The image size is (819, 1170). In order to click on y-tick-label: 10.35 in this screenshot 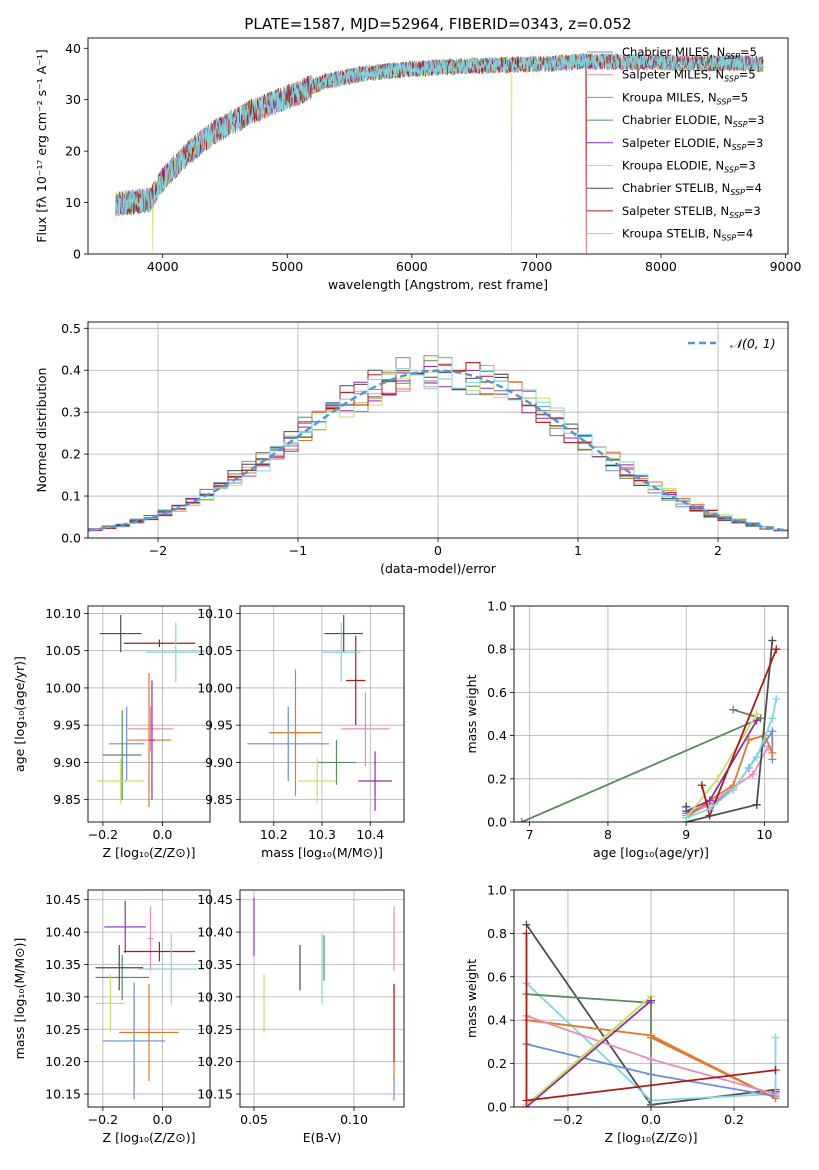, I will do `click(63, 964)`.